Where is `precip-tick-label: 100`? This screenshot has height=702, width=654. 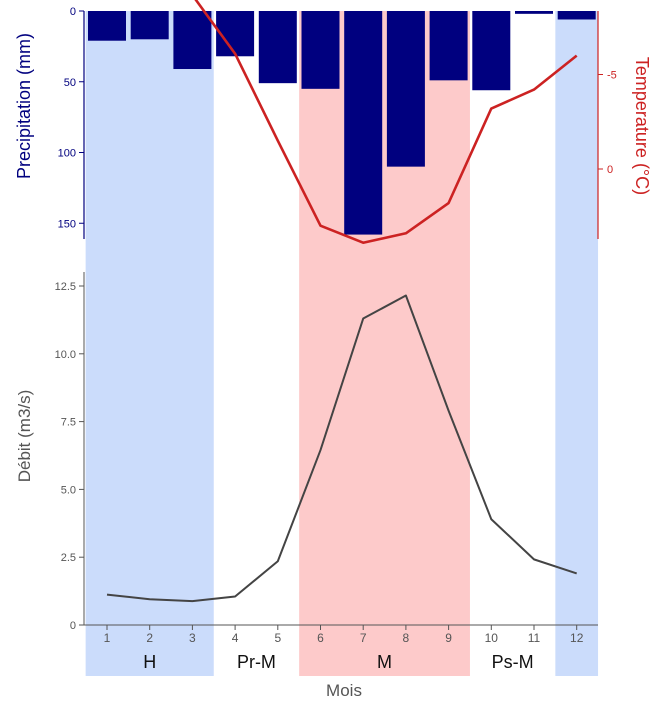 precip-tick-label: 100 is located at coordinates (67, 154).